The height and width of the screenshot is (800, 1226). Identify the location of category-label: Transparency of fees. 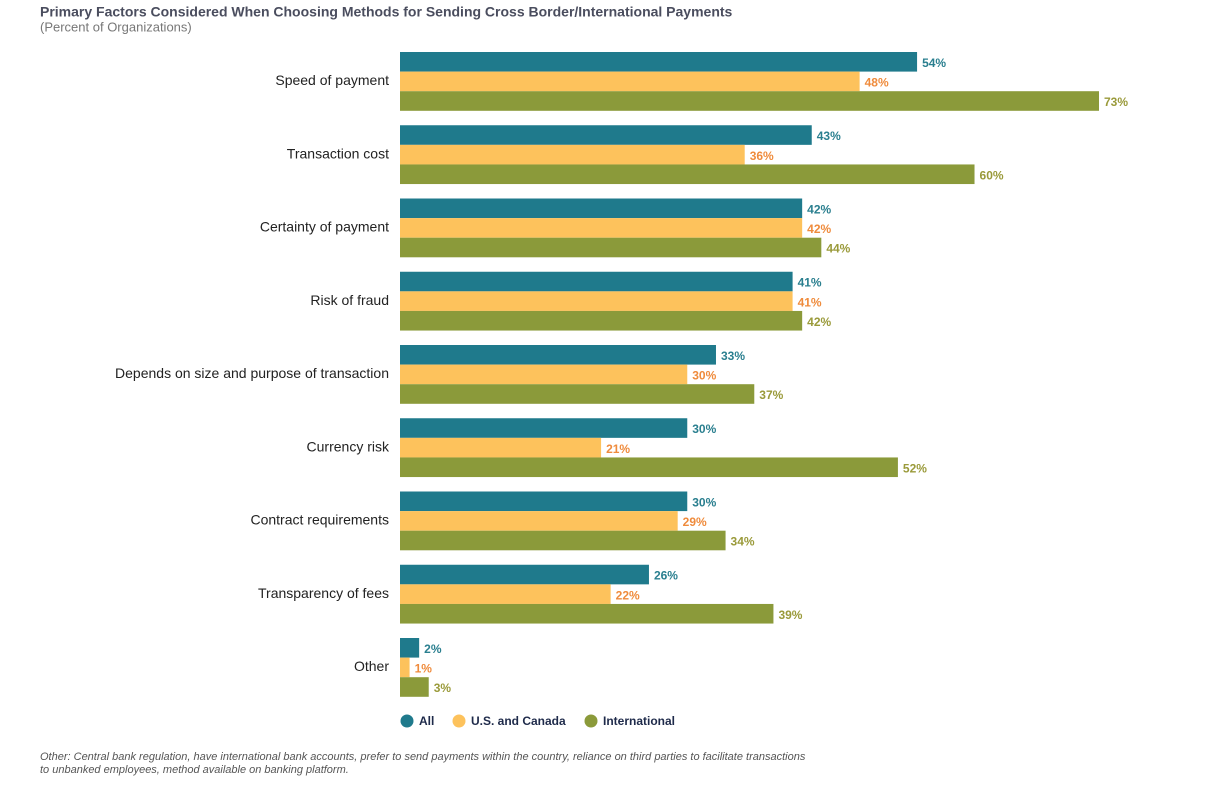
(323, 593).